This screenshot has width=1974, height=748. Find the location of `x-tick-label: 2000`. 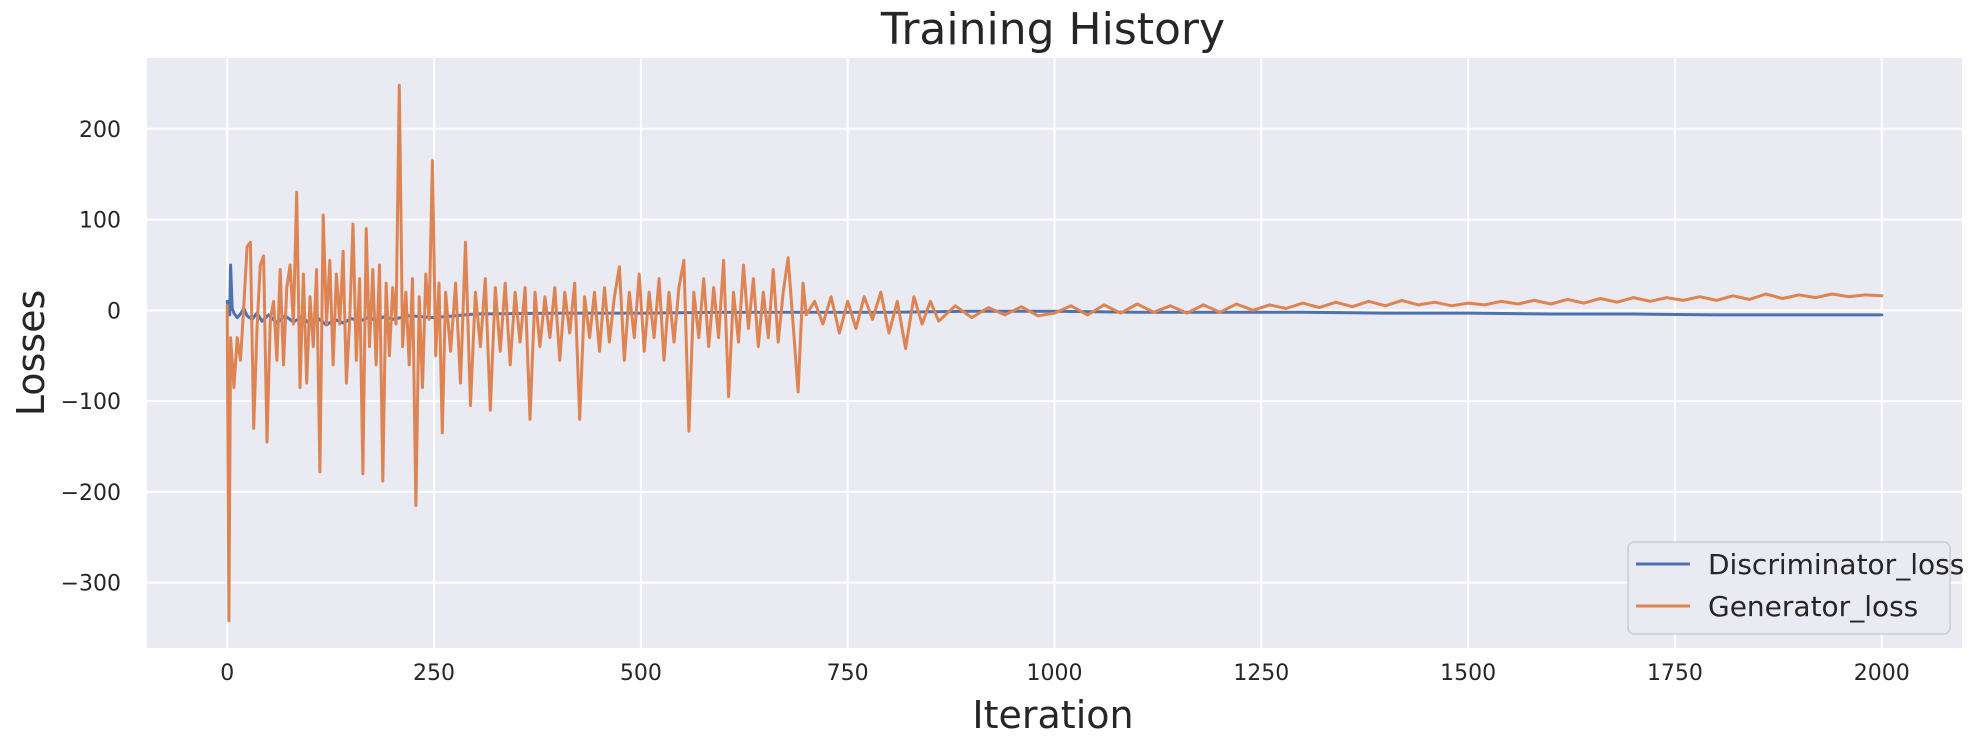

x-tick-label: 2000 is located at coordinates (1882, 673).